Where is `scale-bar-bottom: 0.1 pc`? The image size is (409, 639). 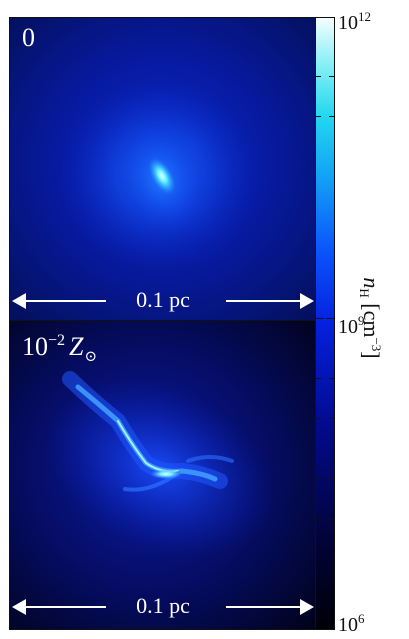
scale-bar-bottom: 0.1 pc is located at coordinates (163, 606).